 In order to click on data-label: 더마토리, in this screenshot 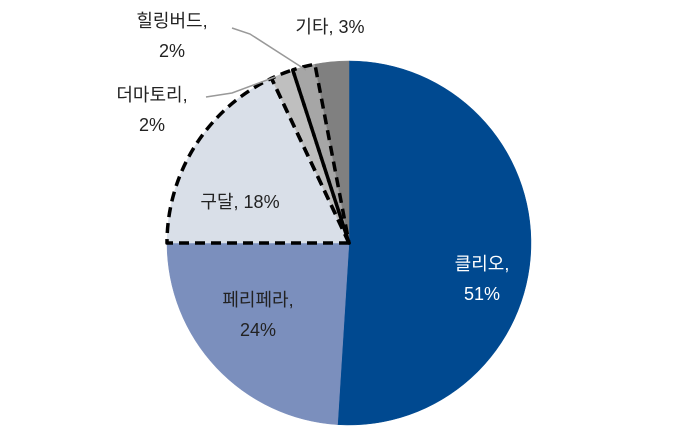, I will do `click(151, 95)`.